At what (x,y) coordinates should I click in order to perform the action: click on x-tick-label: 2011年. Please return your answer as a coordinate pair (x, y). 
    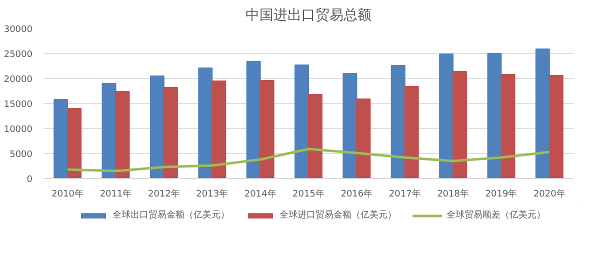
    Looking at the image, I should click on (116, 194).